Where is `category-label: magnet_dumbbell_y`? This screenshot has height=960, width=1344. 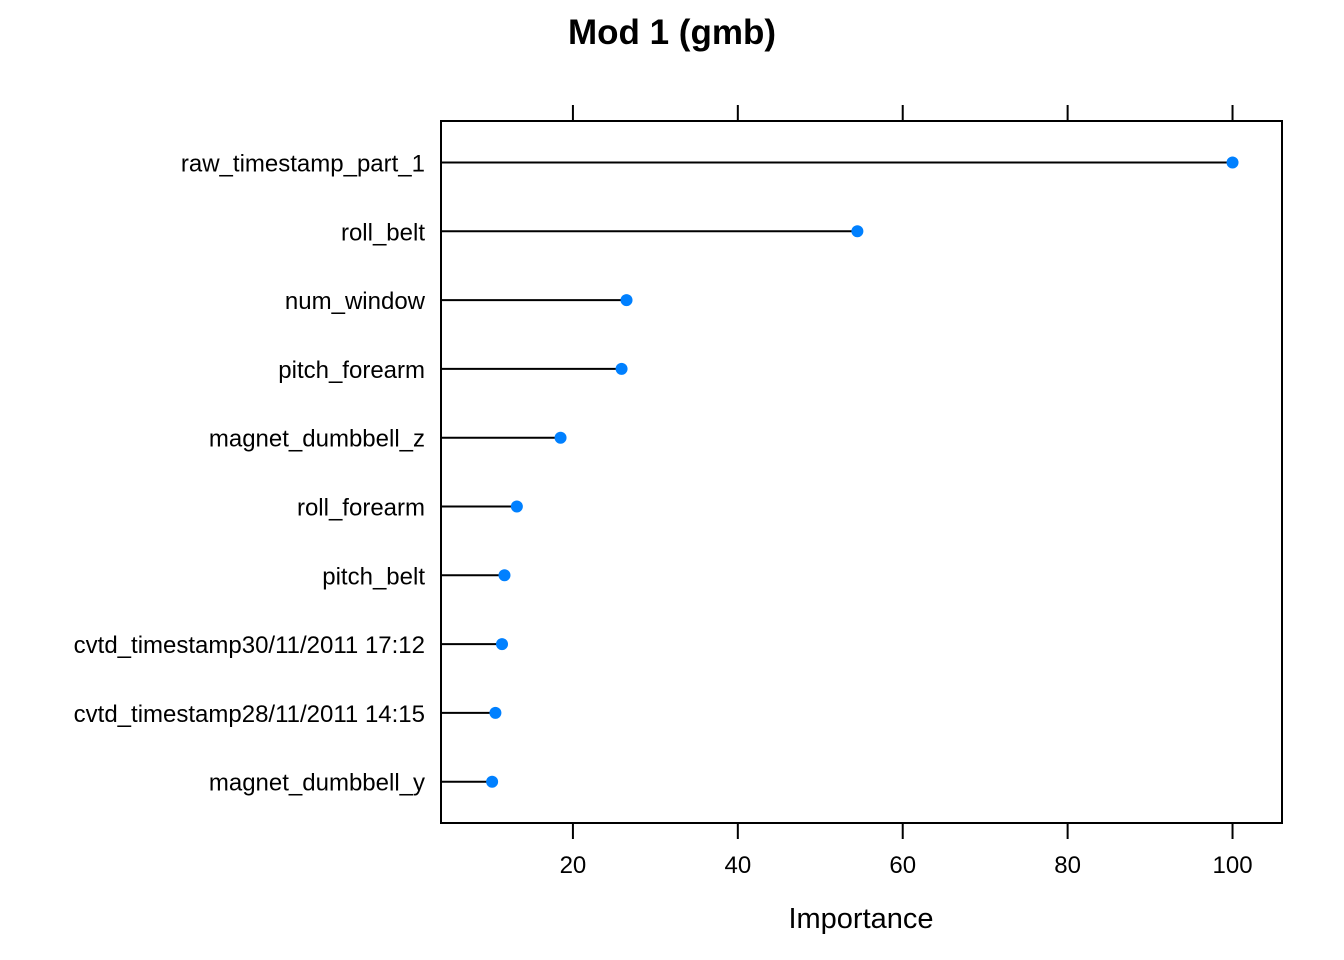
category-label: magnet_dumbbell_y is located at coordinates (317, 783).